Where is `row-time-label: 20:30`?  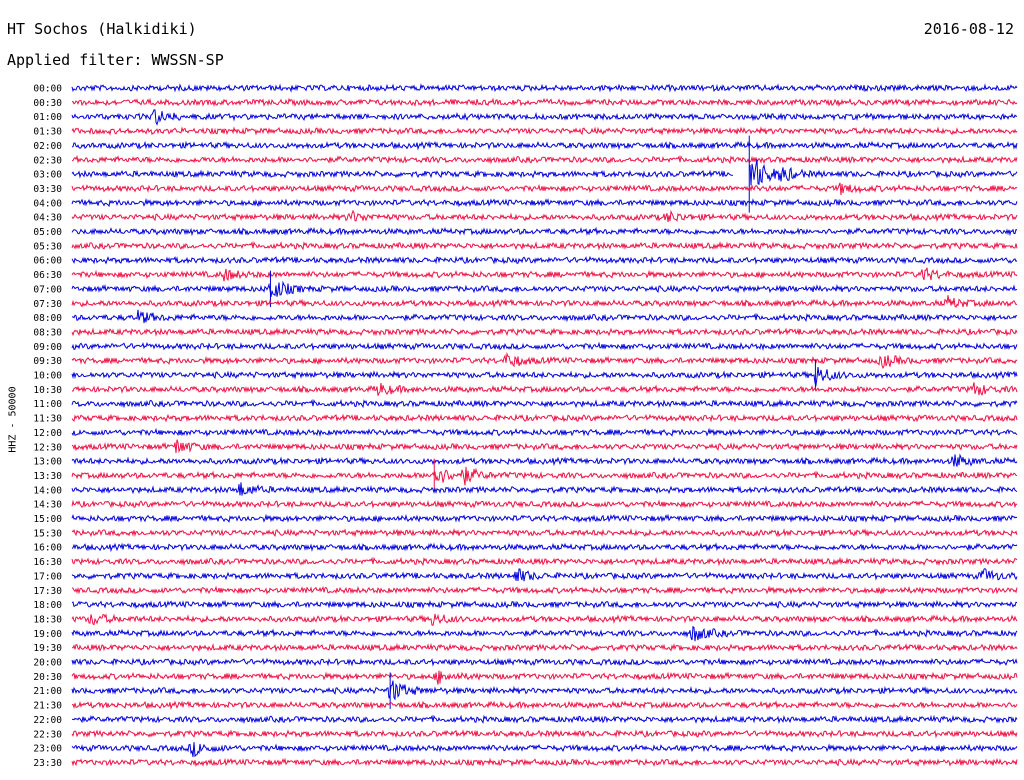
row-time-label: 20:30 is located at coordinates (47, 677).